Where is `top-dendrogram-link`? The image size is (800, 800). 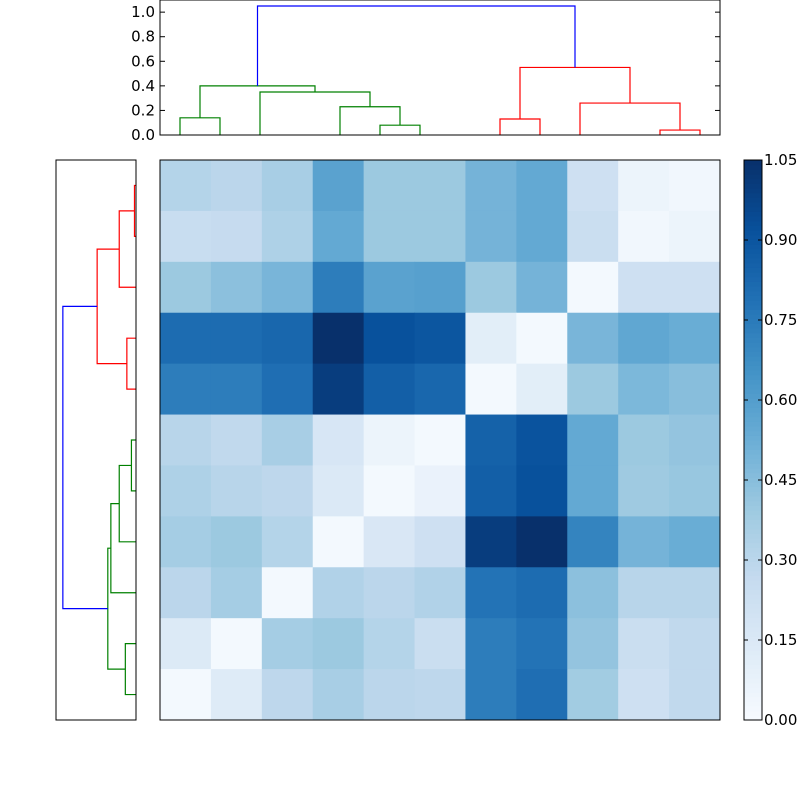
top-dendrogram-link is located at coordinates (575, 93).